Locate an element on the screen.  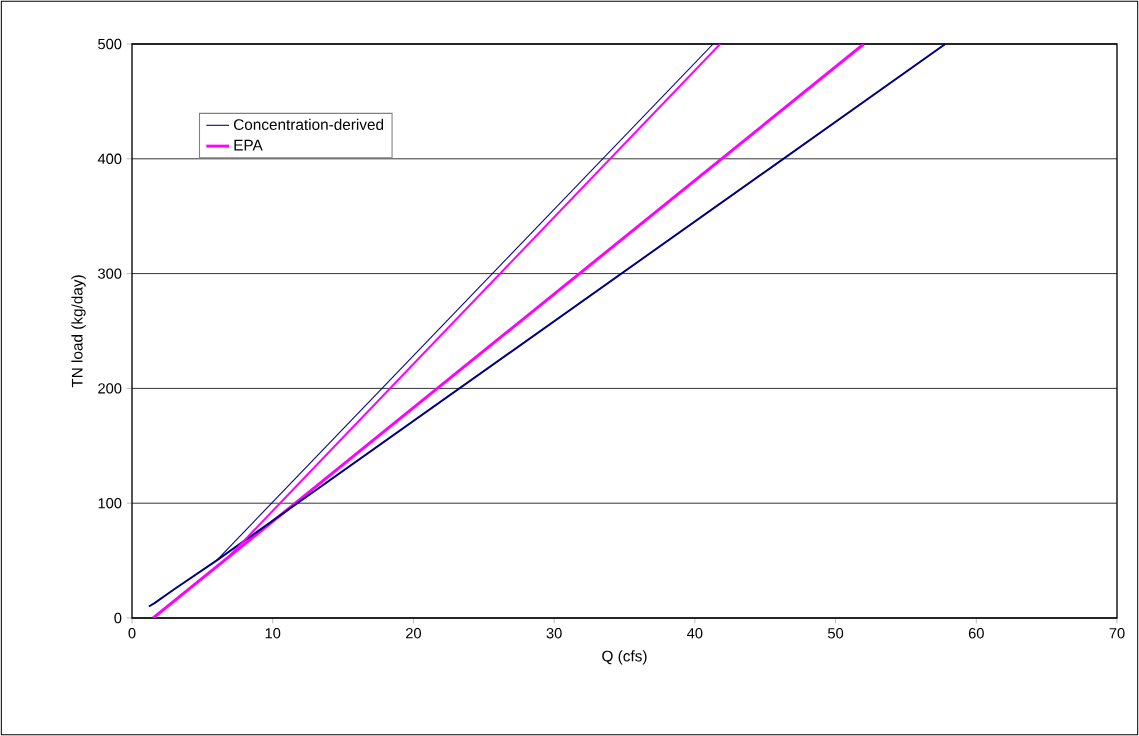
y-tick-label: 400 is located at coordinates (109, 158).